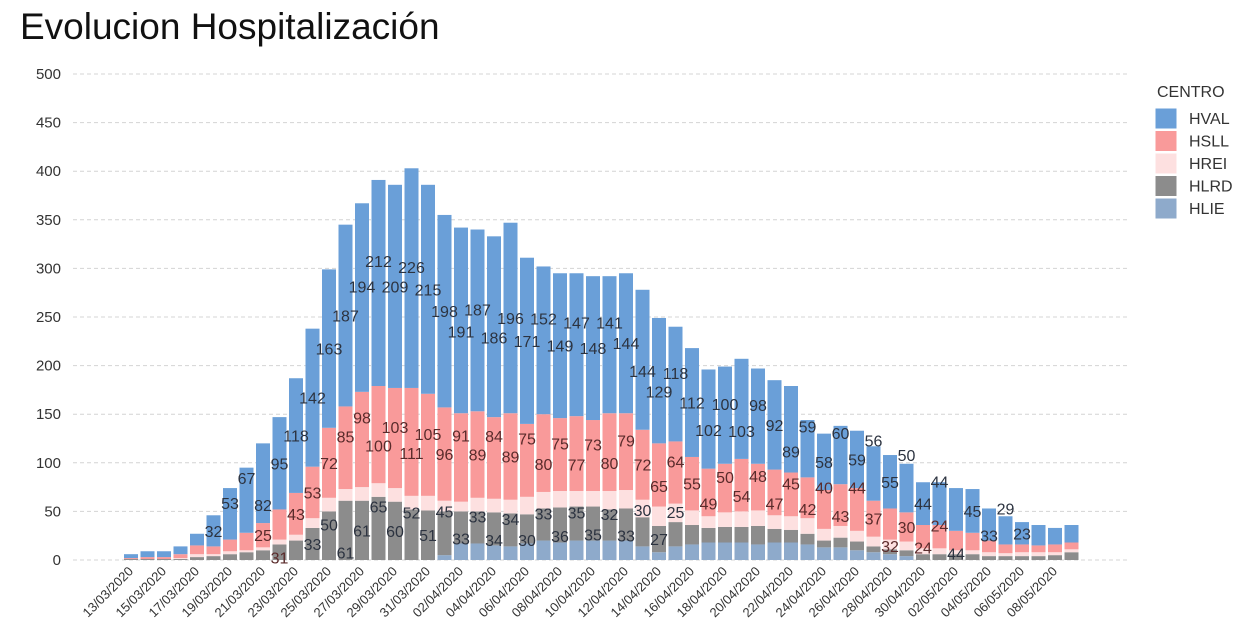  Describe the element at coordinates (461, 332) in the screenshot. I see `data-label-hval: 191` at that location.